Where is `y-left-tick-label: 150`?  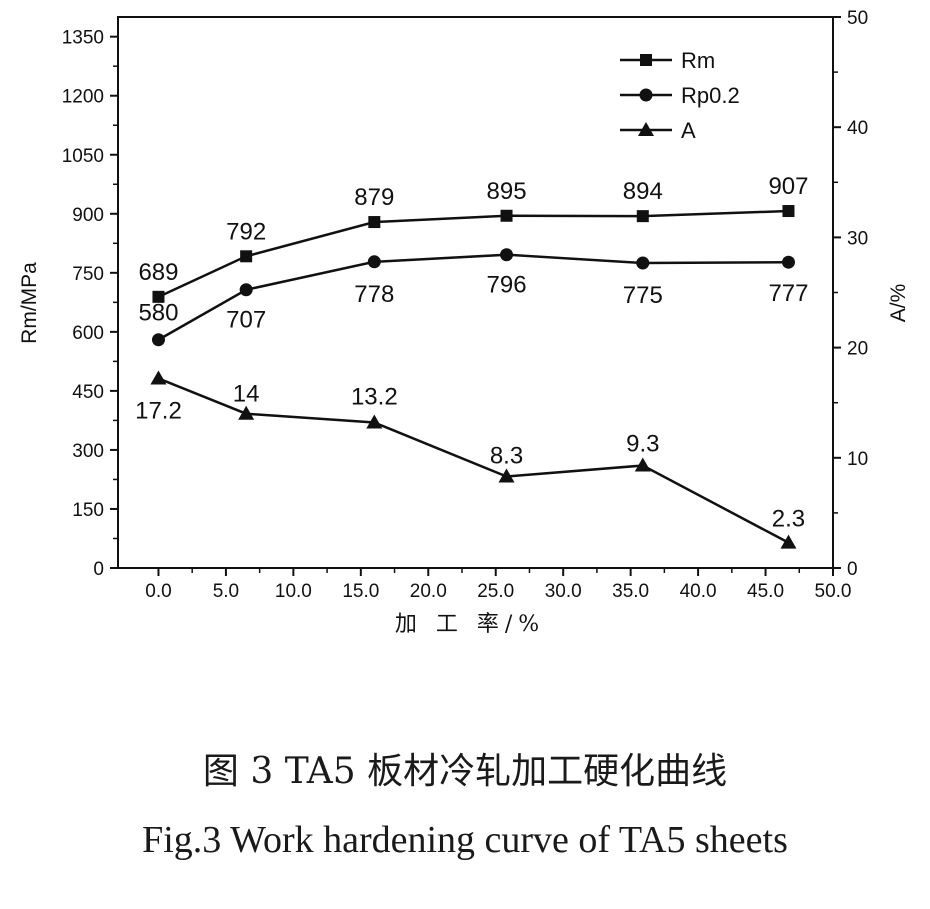
y-left-tick-label: 150 is located at coordinates (88, 510).